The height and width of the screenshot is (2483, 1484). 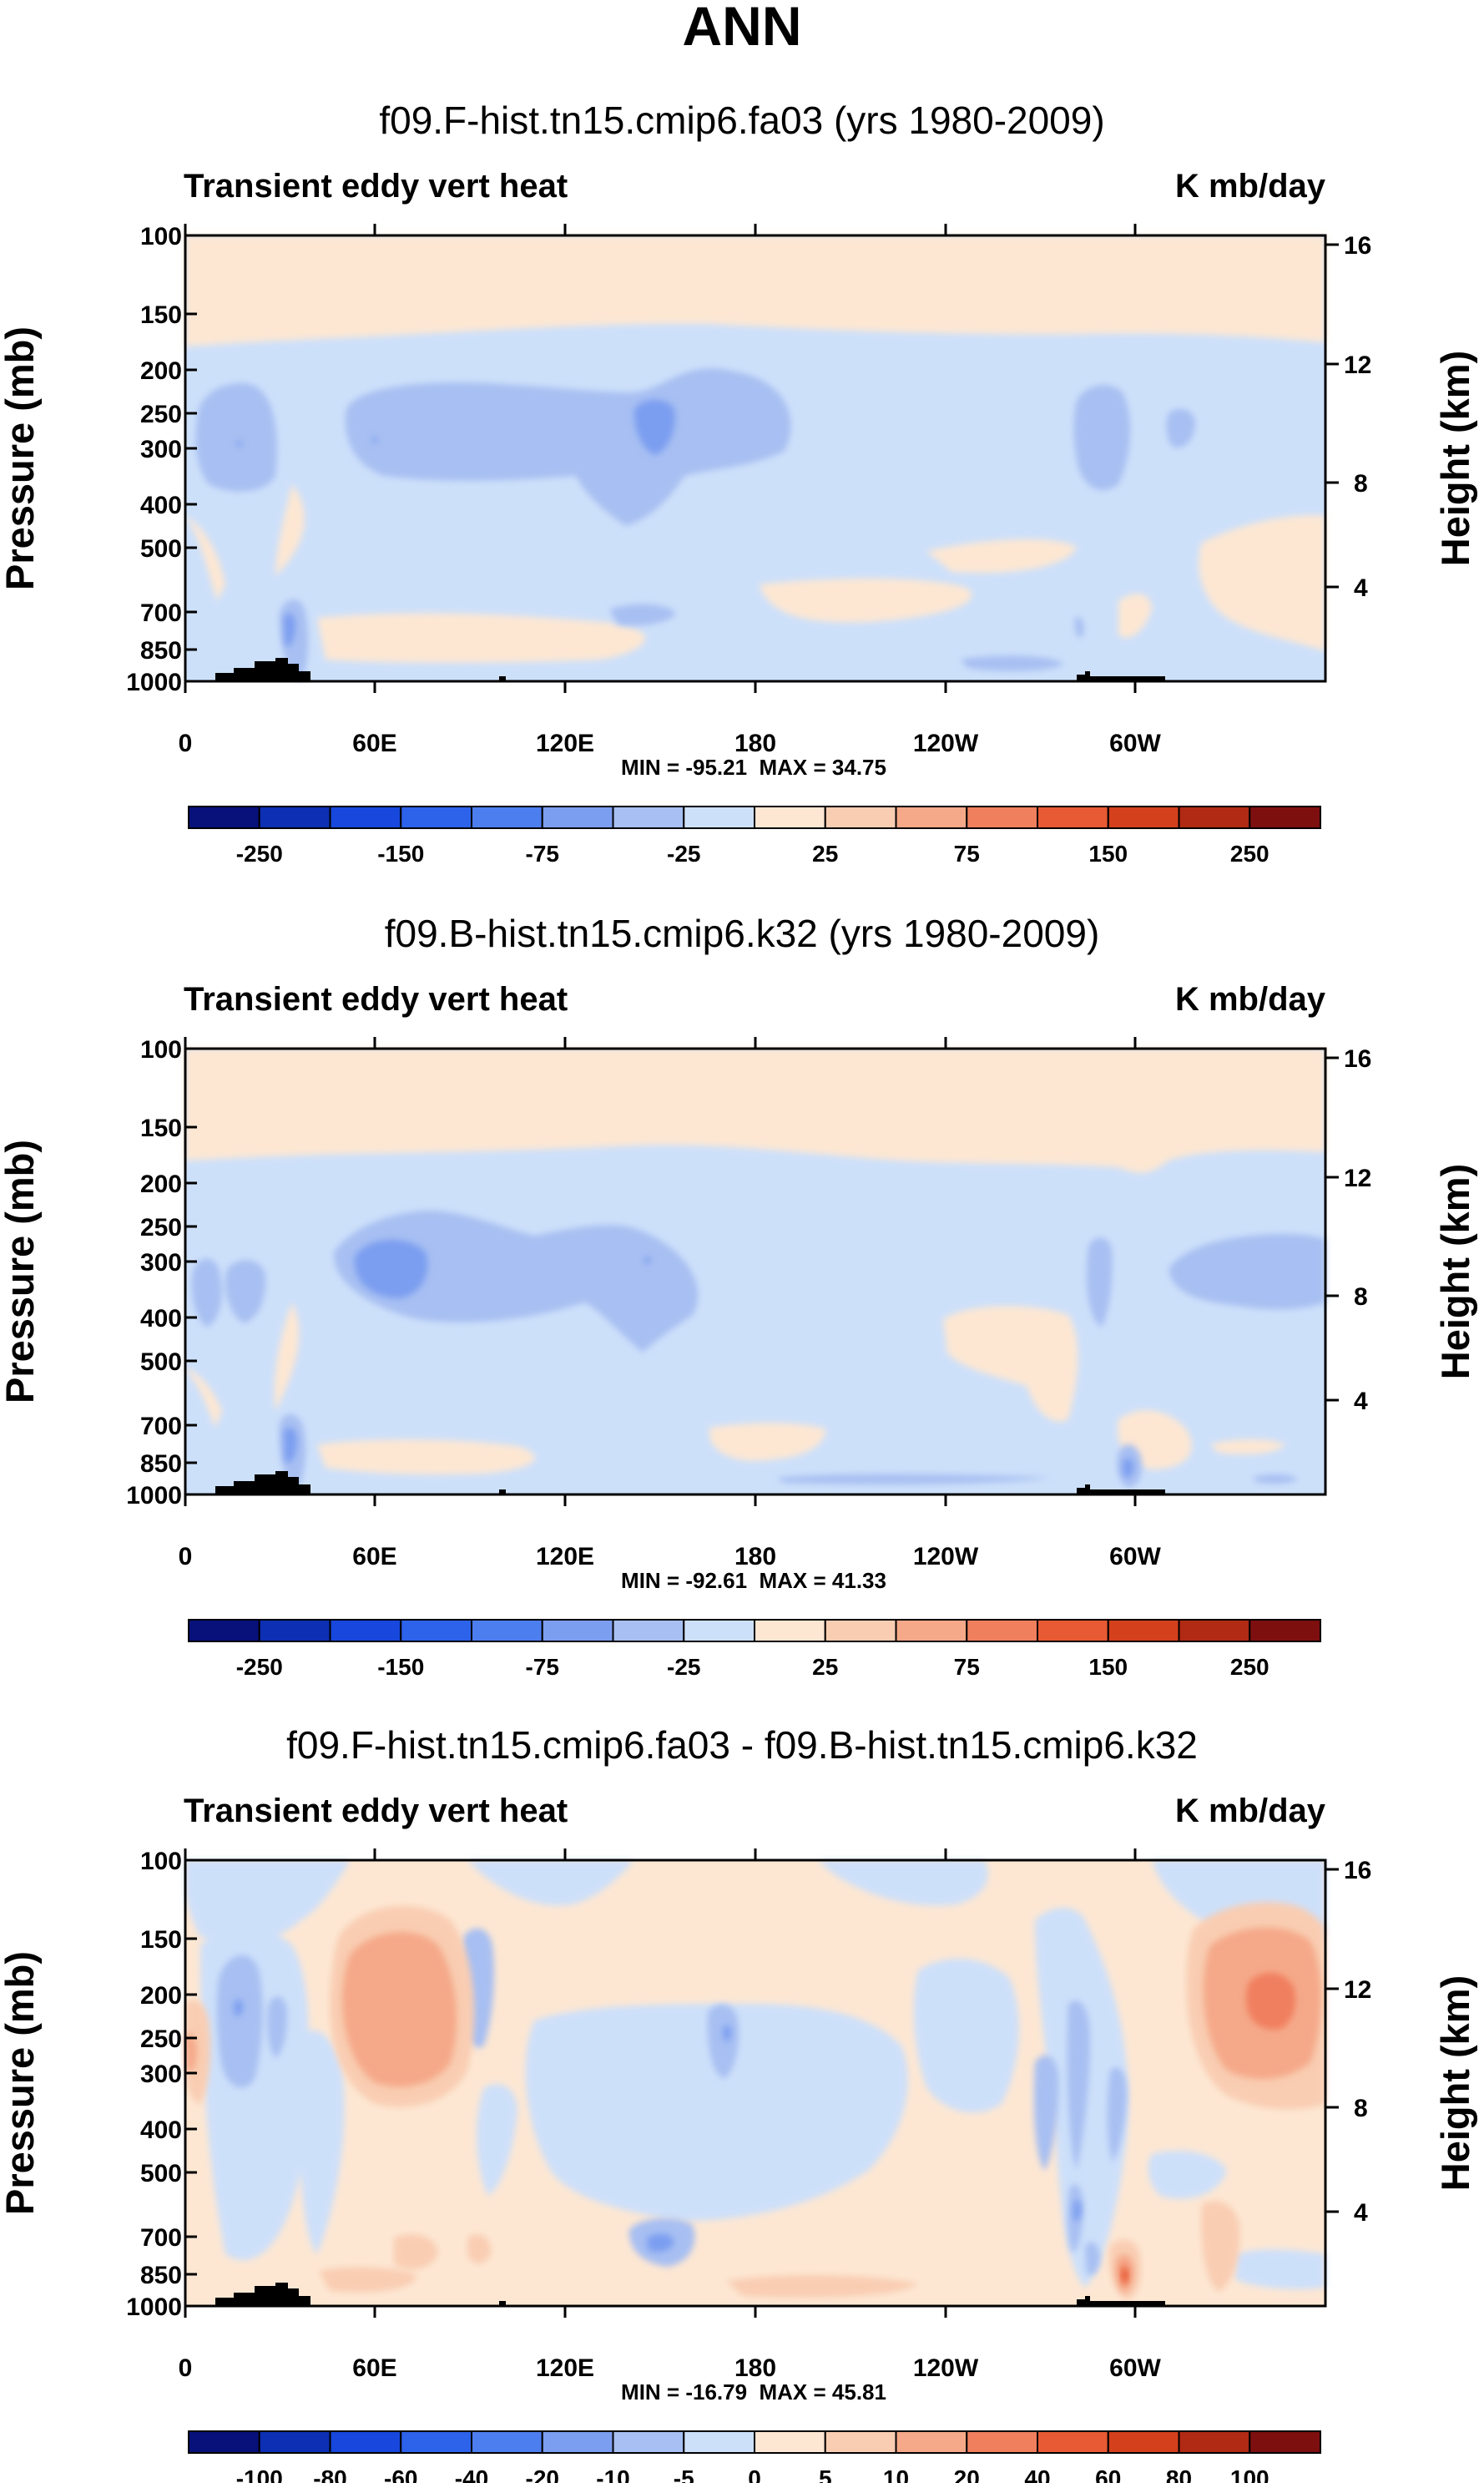 I want to click on panel-1-height-tick: 4, so click(x=1361, y=588).